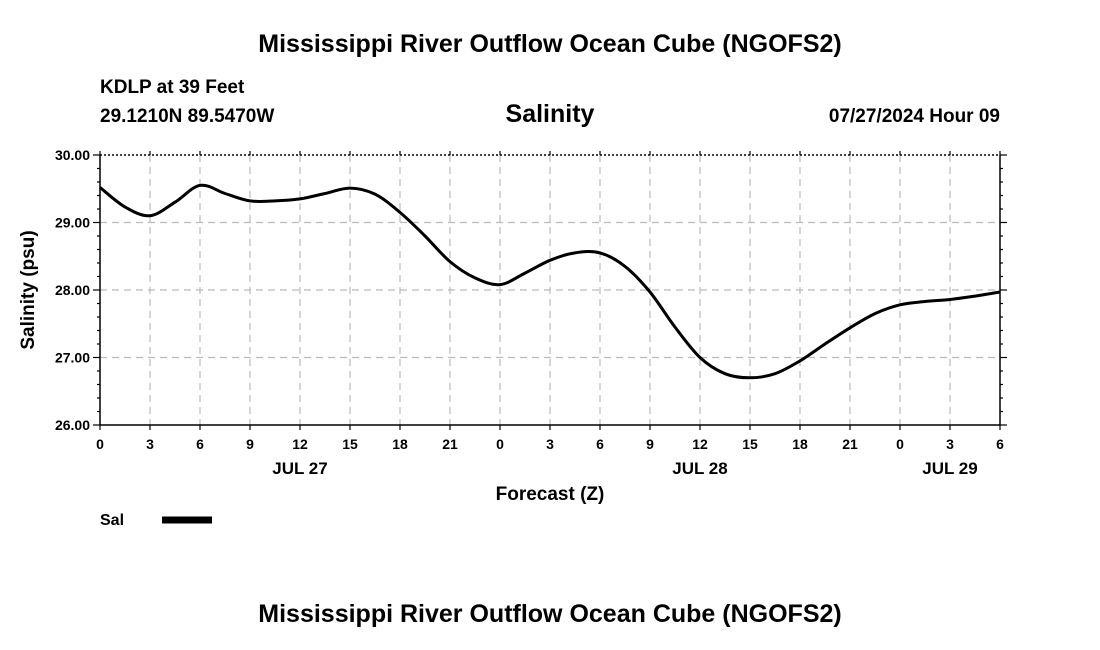 This screenshot has width=1100, height=650. I want to click on station-coordinates: 29.1210N 89.5470W, so click(187, 116).